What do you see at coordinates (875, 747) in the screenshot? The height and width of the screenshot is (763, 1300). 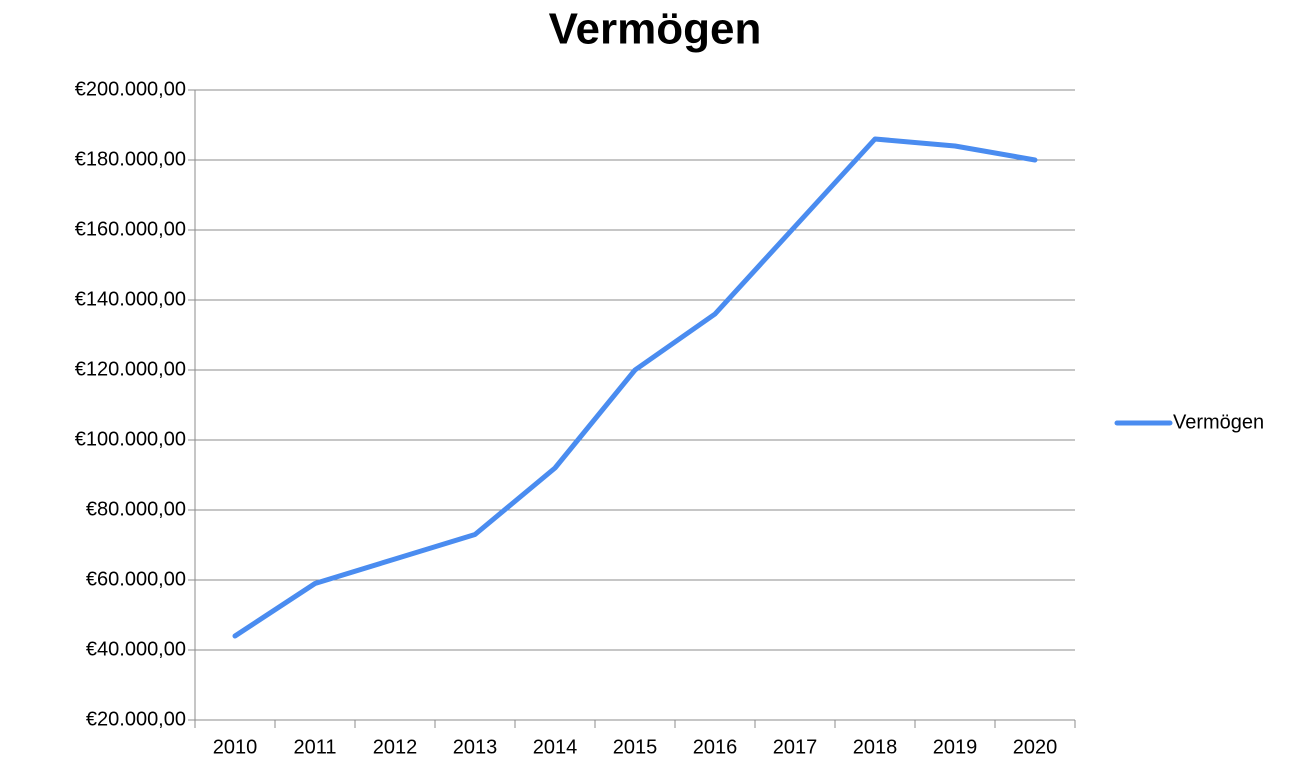 I see `x-tick-label: 2018` at bounding box center [875, 747].